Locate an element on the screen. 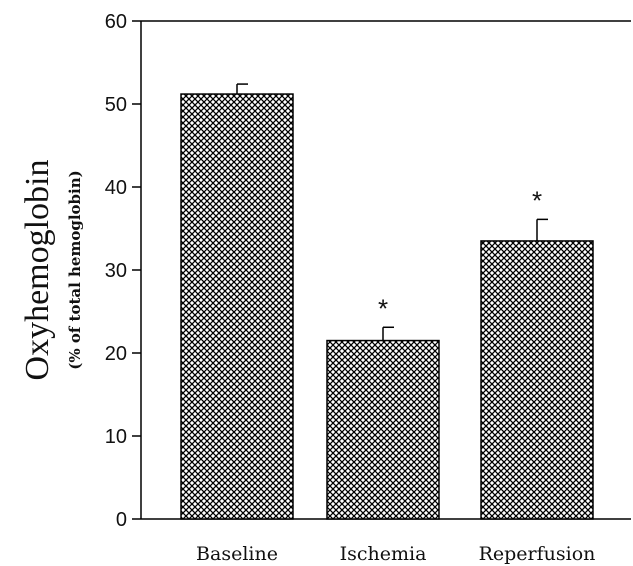 The height and width of the screenshot is (566, 633). y-axis-label: Oxyhemoglobin is located at coordinates (37, 270).